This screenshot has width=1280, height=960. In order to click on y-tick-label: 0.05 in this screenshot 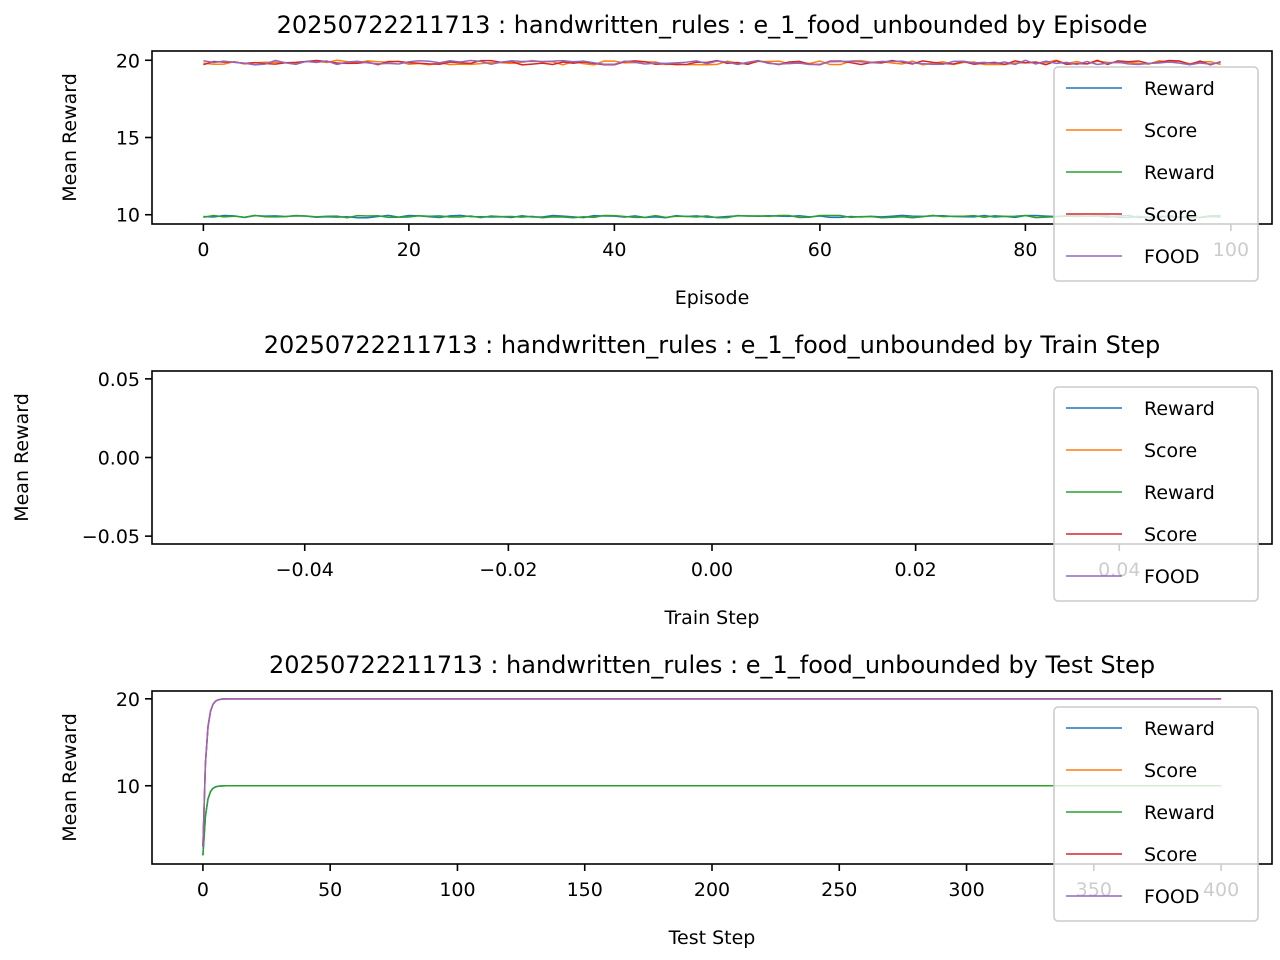, I will do `click(119, 380)`.